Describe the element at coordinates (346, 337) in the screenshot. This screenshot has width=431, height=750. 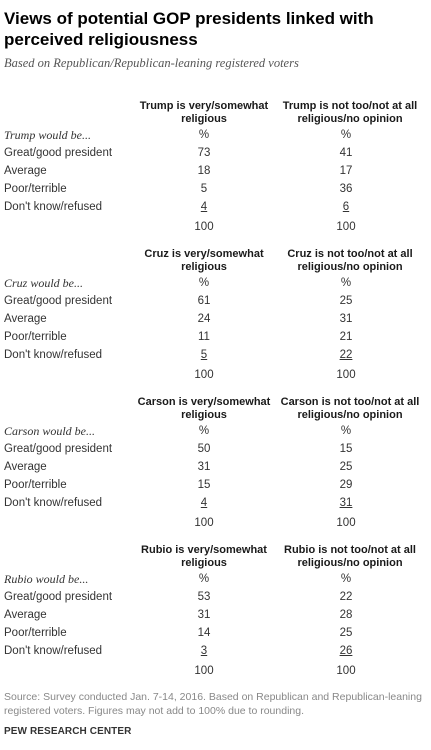
I see `cell-value: 21` at that location.